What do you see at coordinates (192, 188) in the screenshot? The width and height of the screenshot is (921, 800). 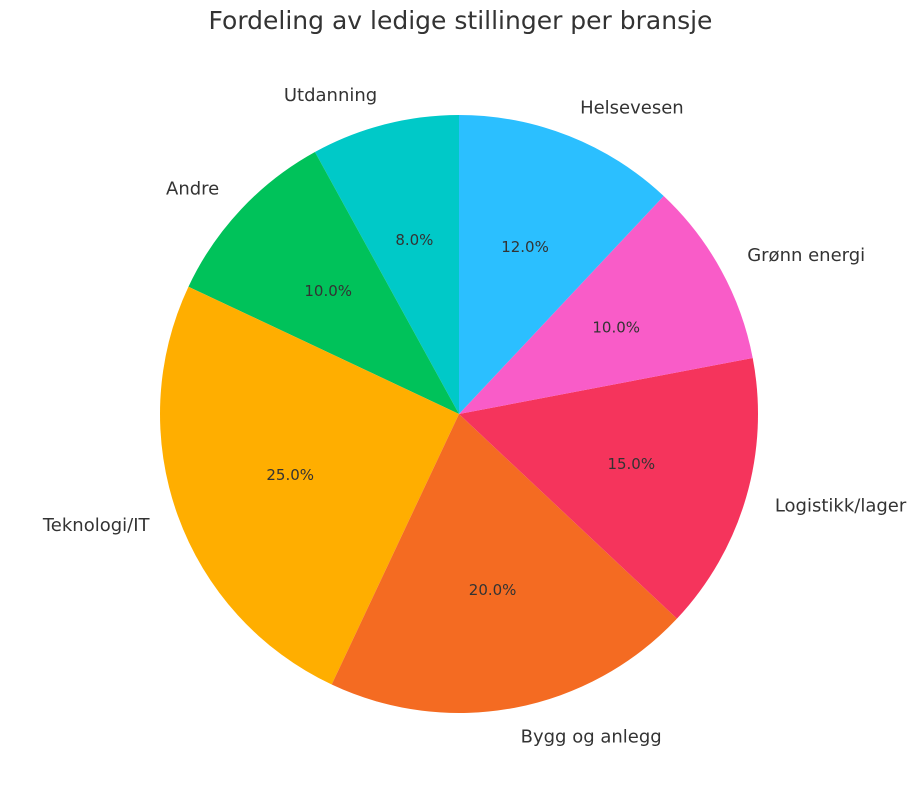 I see `pie-category-label-1: Andre` at bounding box center [192, 188].